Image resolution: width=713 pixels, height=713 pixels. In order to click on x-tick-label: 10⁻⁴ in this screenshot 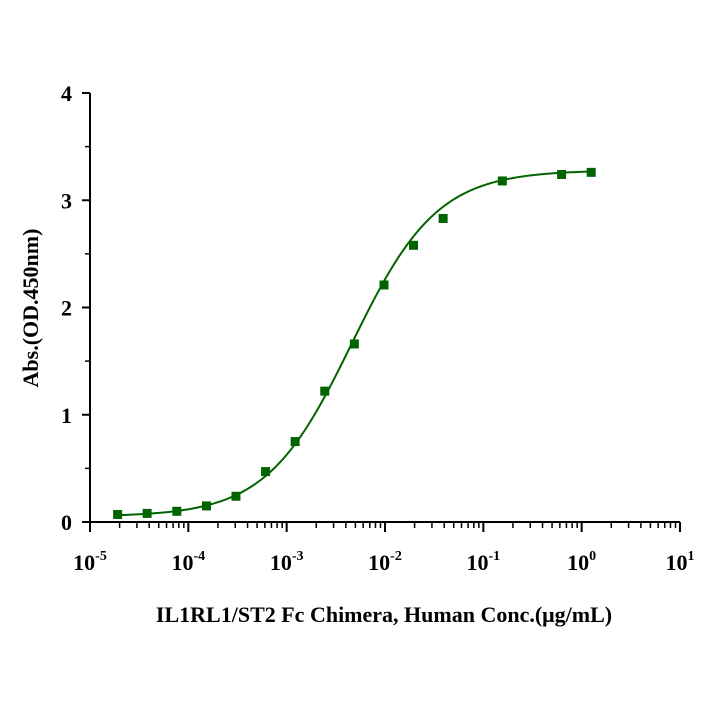, I will do `click(188, 562)`.